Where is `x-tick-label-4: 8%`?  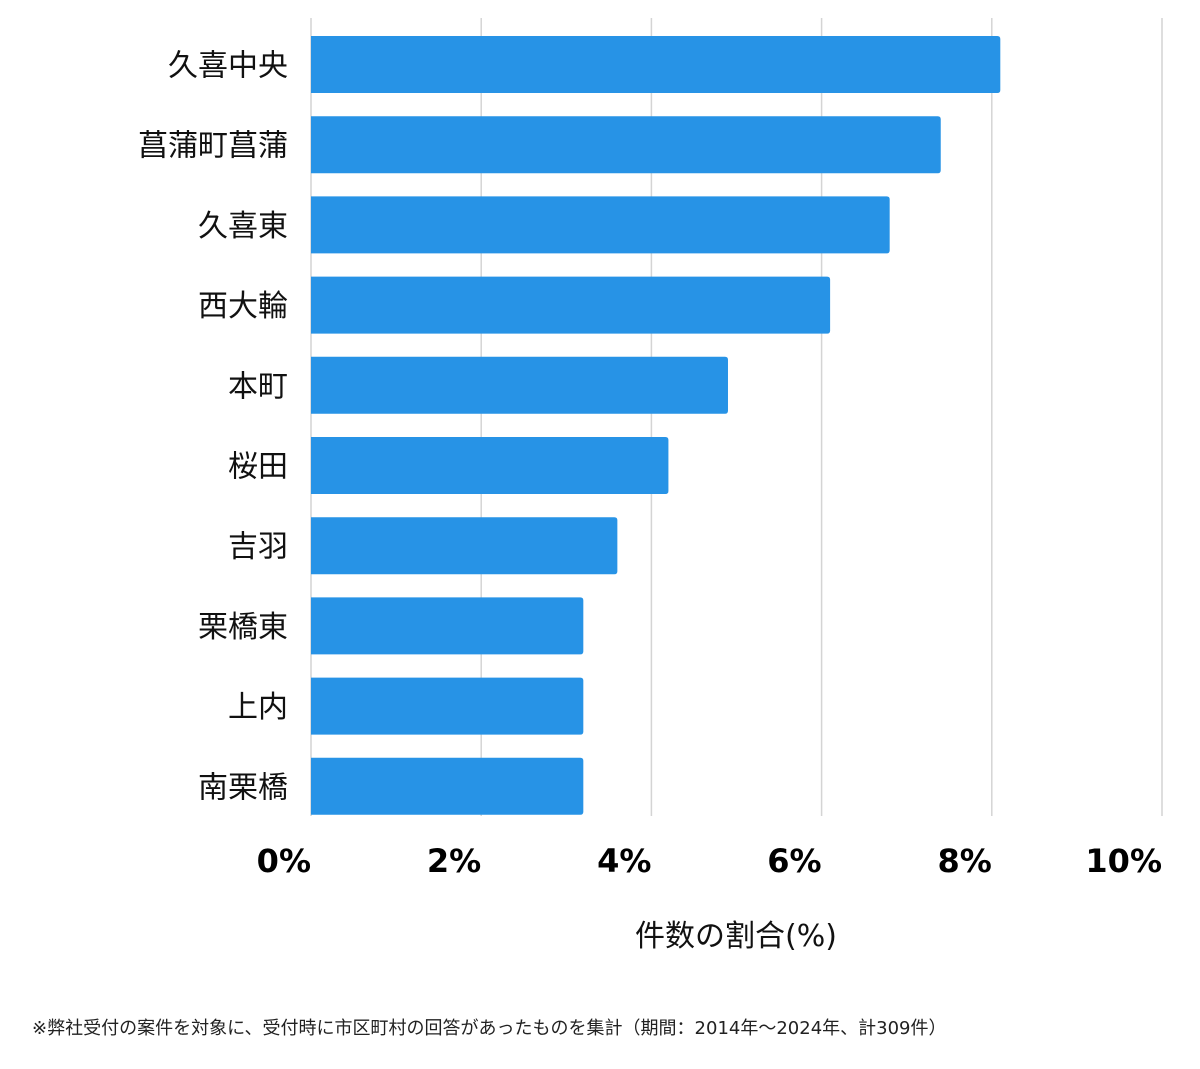
x-tick-label-4: 8% is located at coordinates (964, 861).